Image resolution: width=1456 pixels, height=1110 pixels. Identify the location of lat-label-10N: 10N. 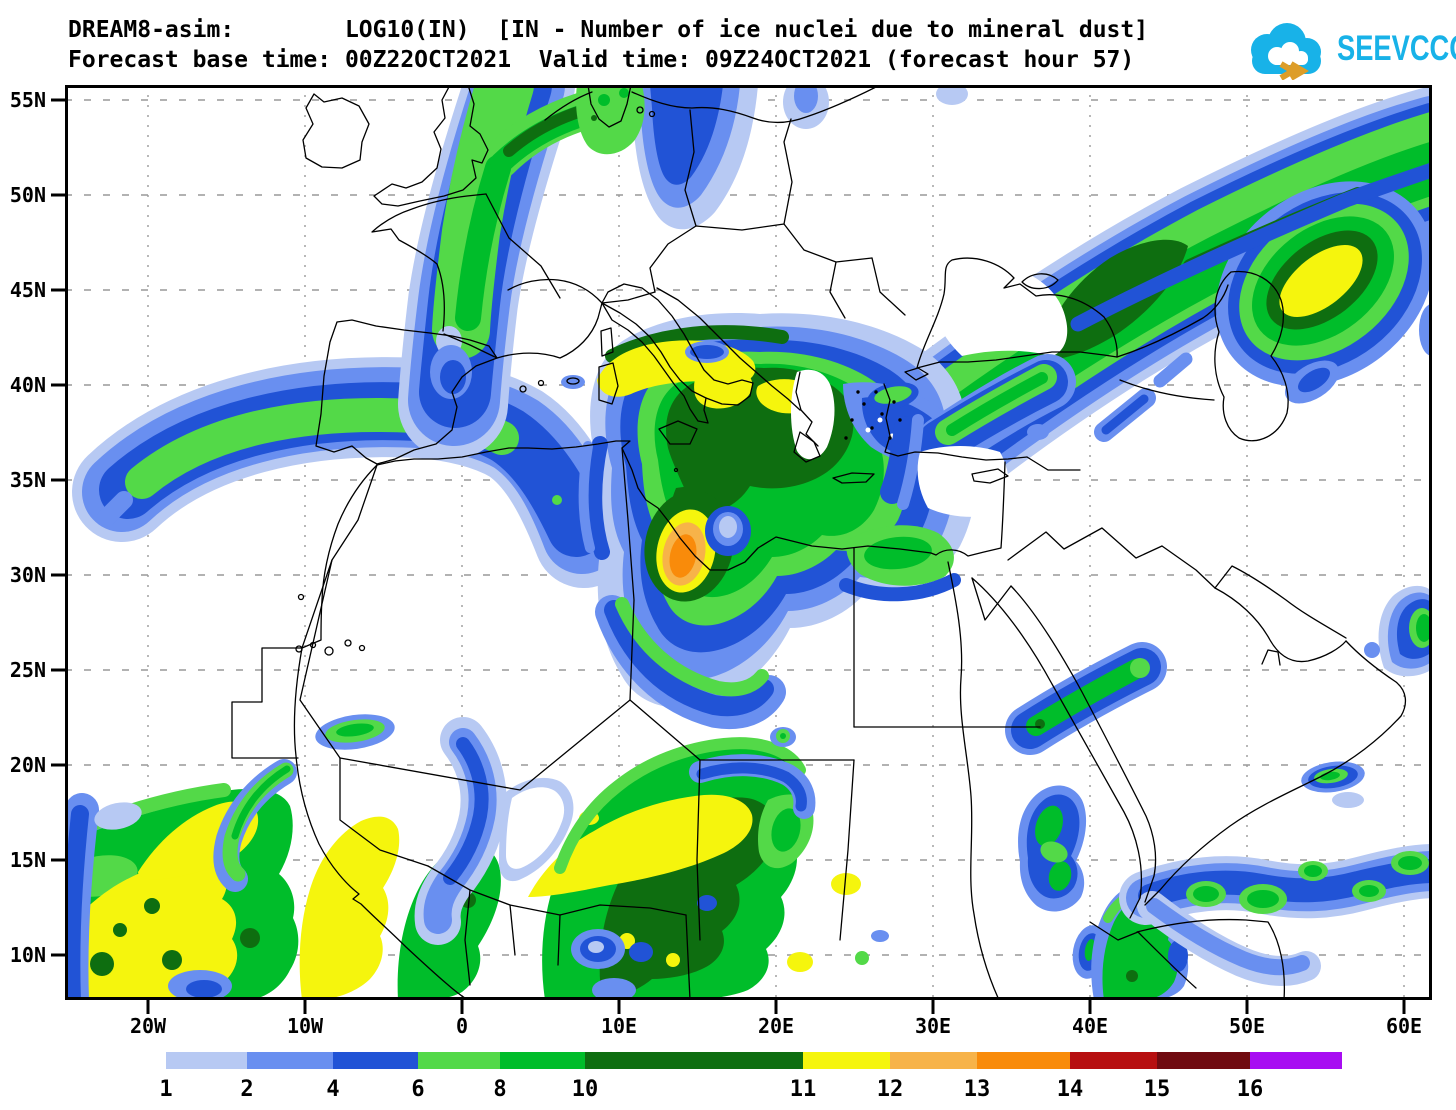
(28, 955).